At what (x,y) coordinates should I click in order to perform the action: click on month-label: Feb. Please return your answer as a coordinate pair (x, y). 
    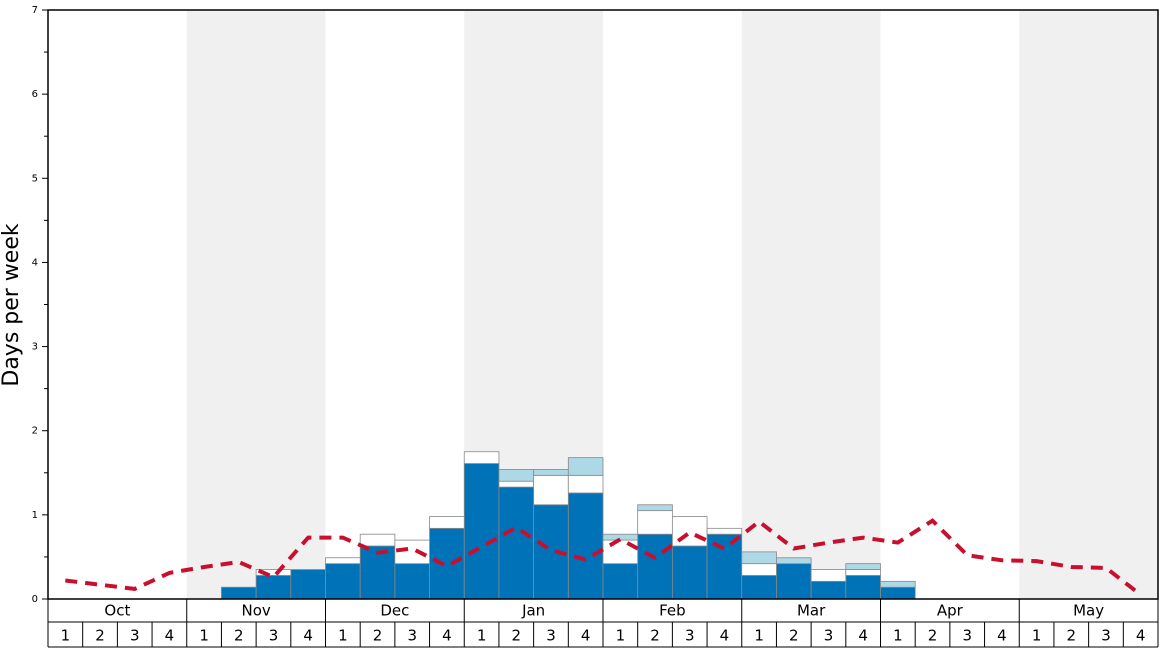
    Looking at the image, I should click on (672, 611).